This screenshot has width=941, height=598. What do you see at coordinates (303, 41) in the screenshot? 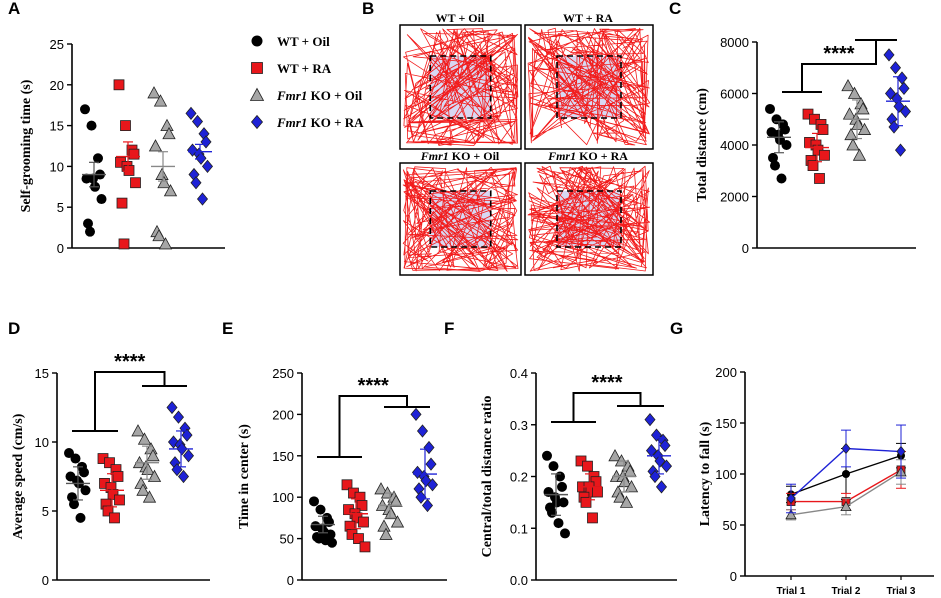
I see `legend-label-wt_oil: WT + Oil` at bounding box center [303, 41].